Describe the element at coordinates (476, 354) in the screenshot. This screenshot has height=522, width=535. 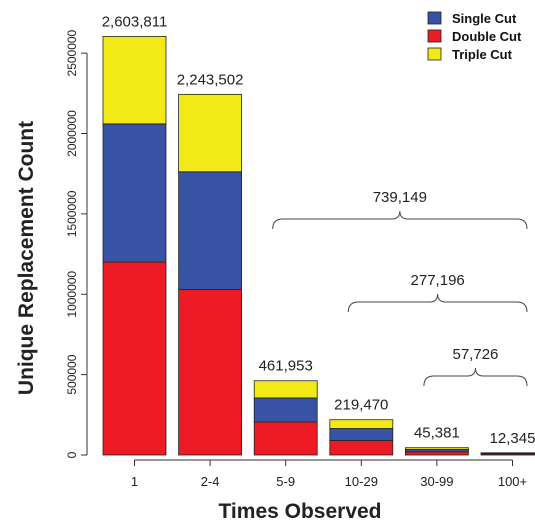
I see `range-brace-label: 57,726` at that location.